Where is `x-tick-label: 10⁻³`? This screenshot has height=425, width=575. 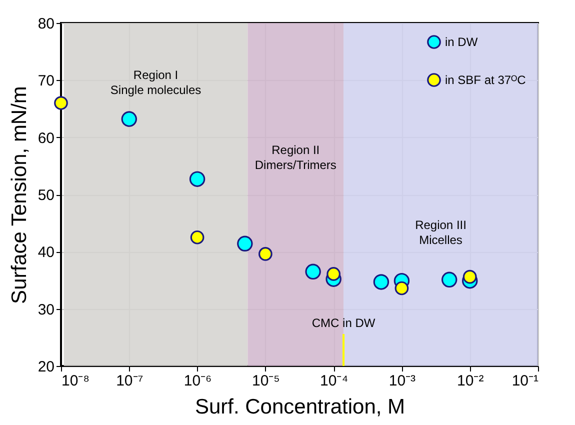
x-tick-label: 10⁻³ is located at coordinates (402, 381).